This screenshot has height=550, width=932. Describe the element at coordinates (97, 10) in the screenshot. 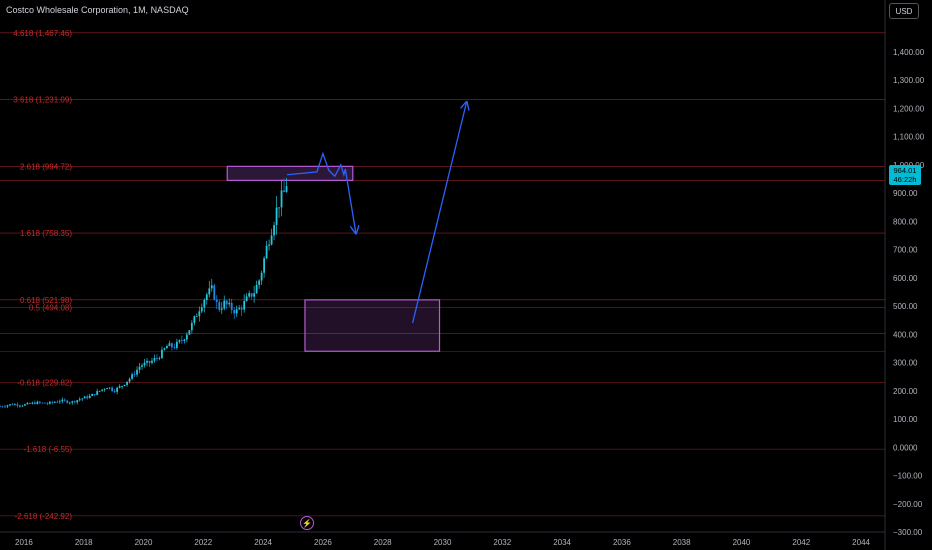

I see `chart-title: Costco Wholesale Corporation, 1M, NASDAQ` at that location.